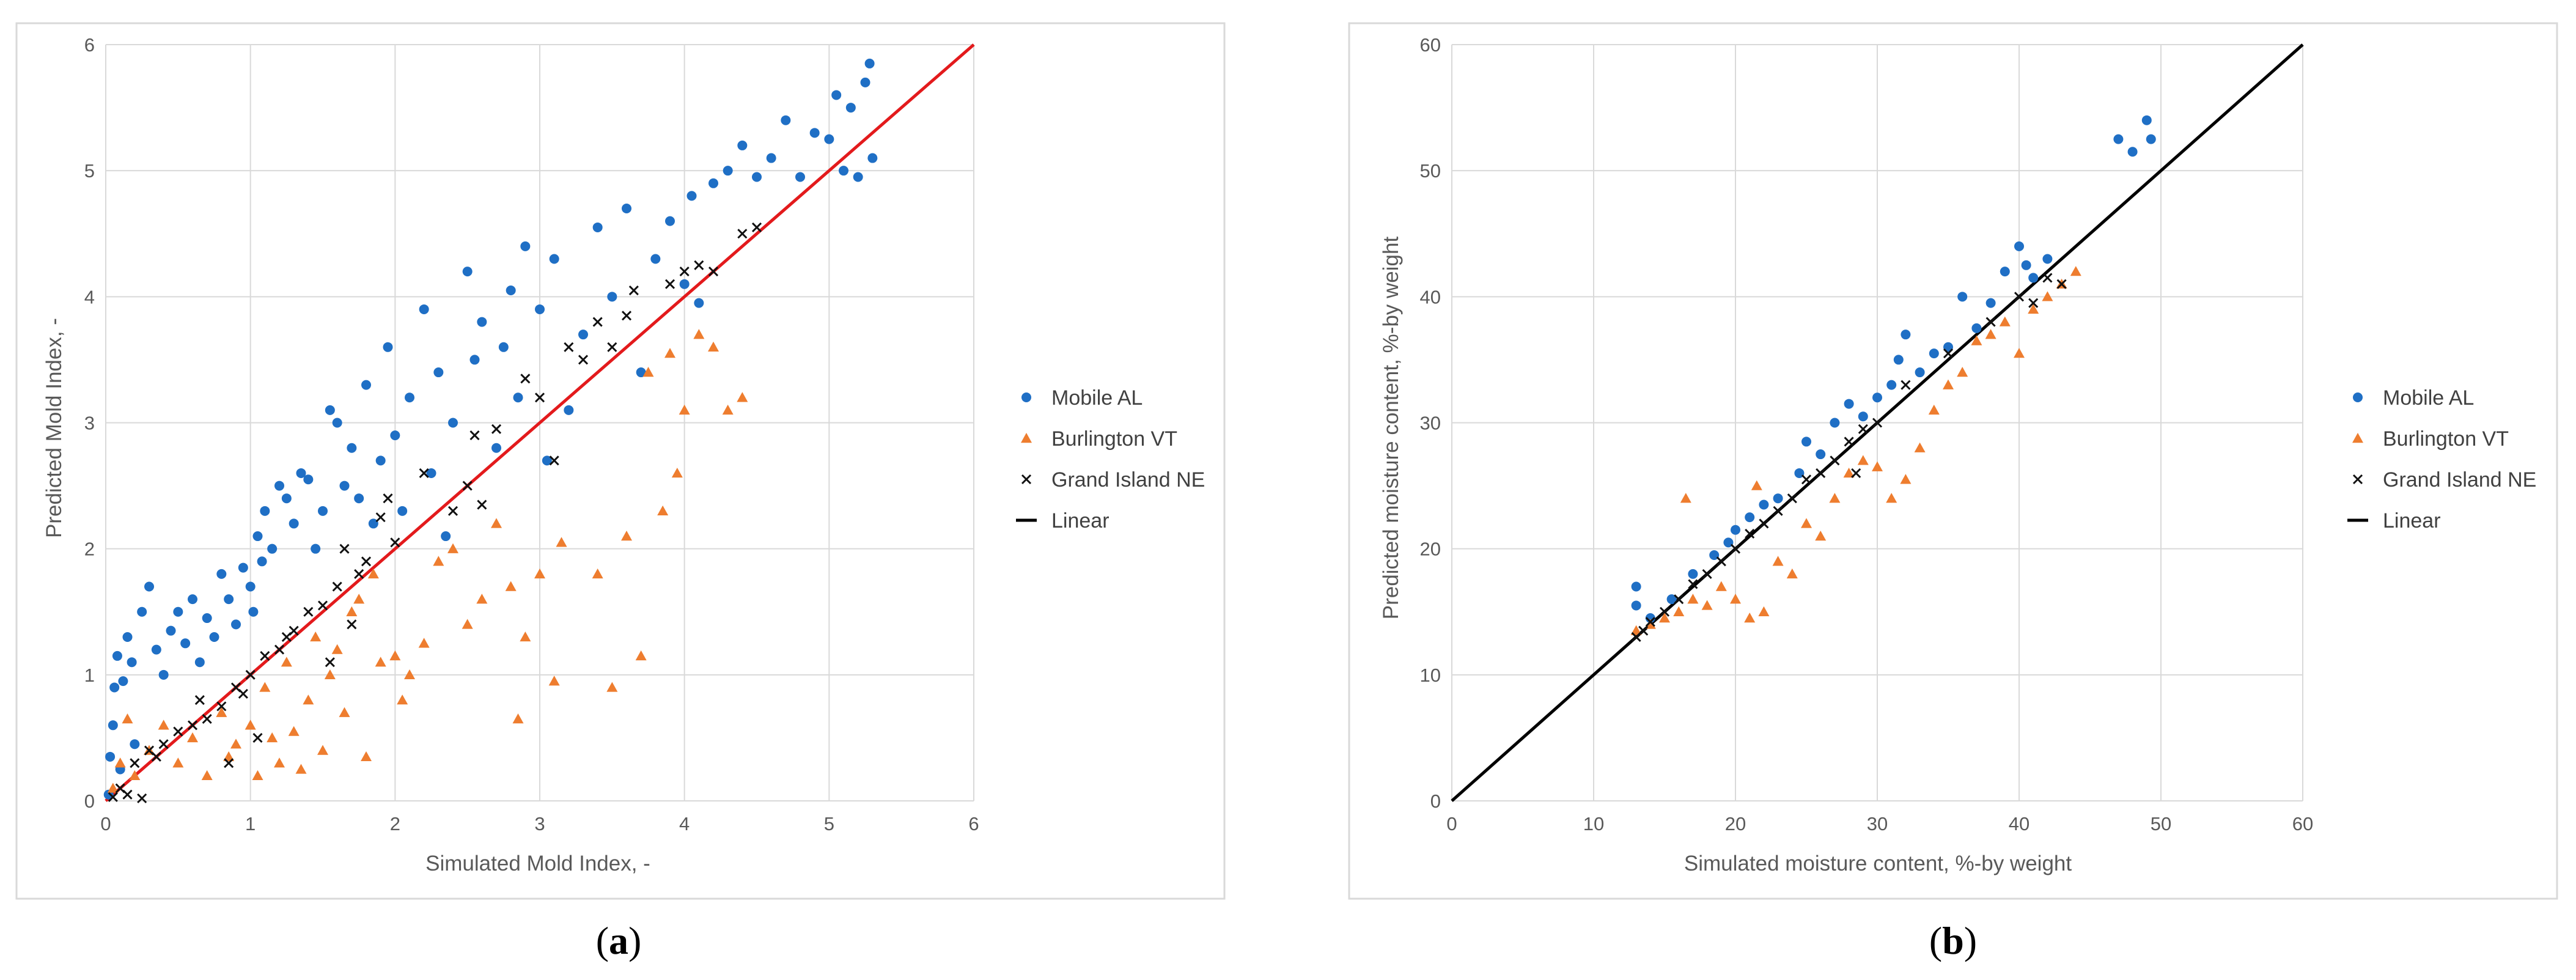  What do you see at coordinates (1114, 439) in the screenshot?
I see `legend-label-burlington-vt: Burlington VT` at bounding box center [1114, 439].